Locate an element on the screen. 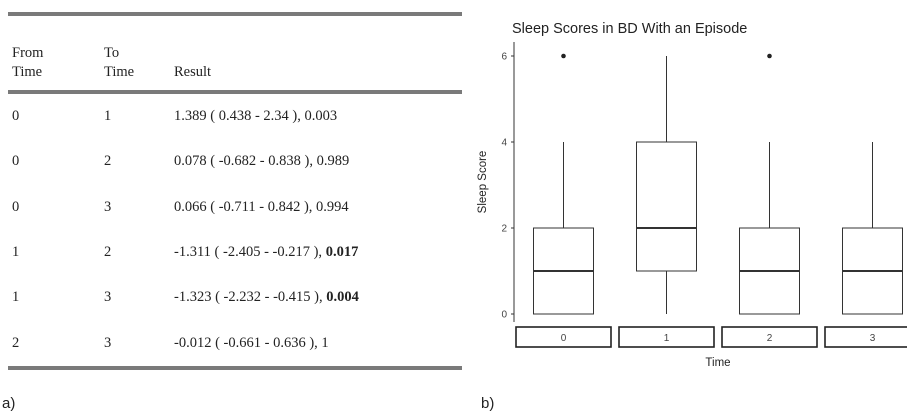 The height and width of the screenshot is (416, 907). header-from-line1: From is located at coordinates (28, 53).